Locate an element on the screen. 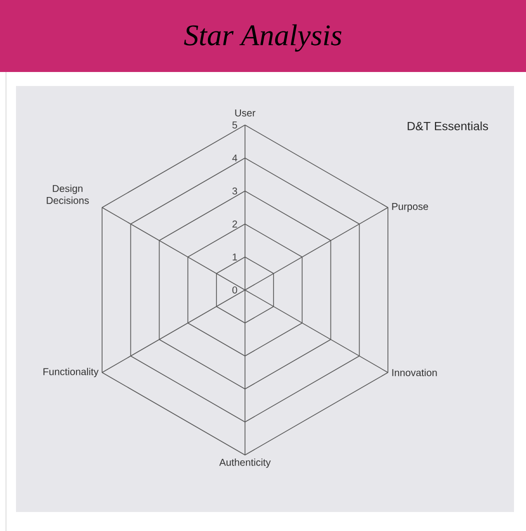  spoke-label: Functionality is located at coordinates (71, 373).